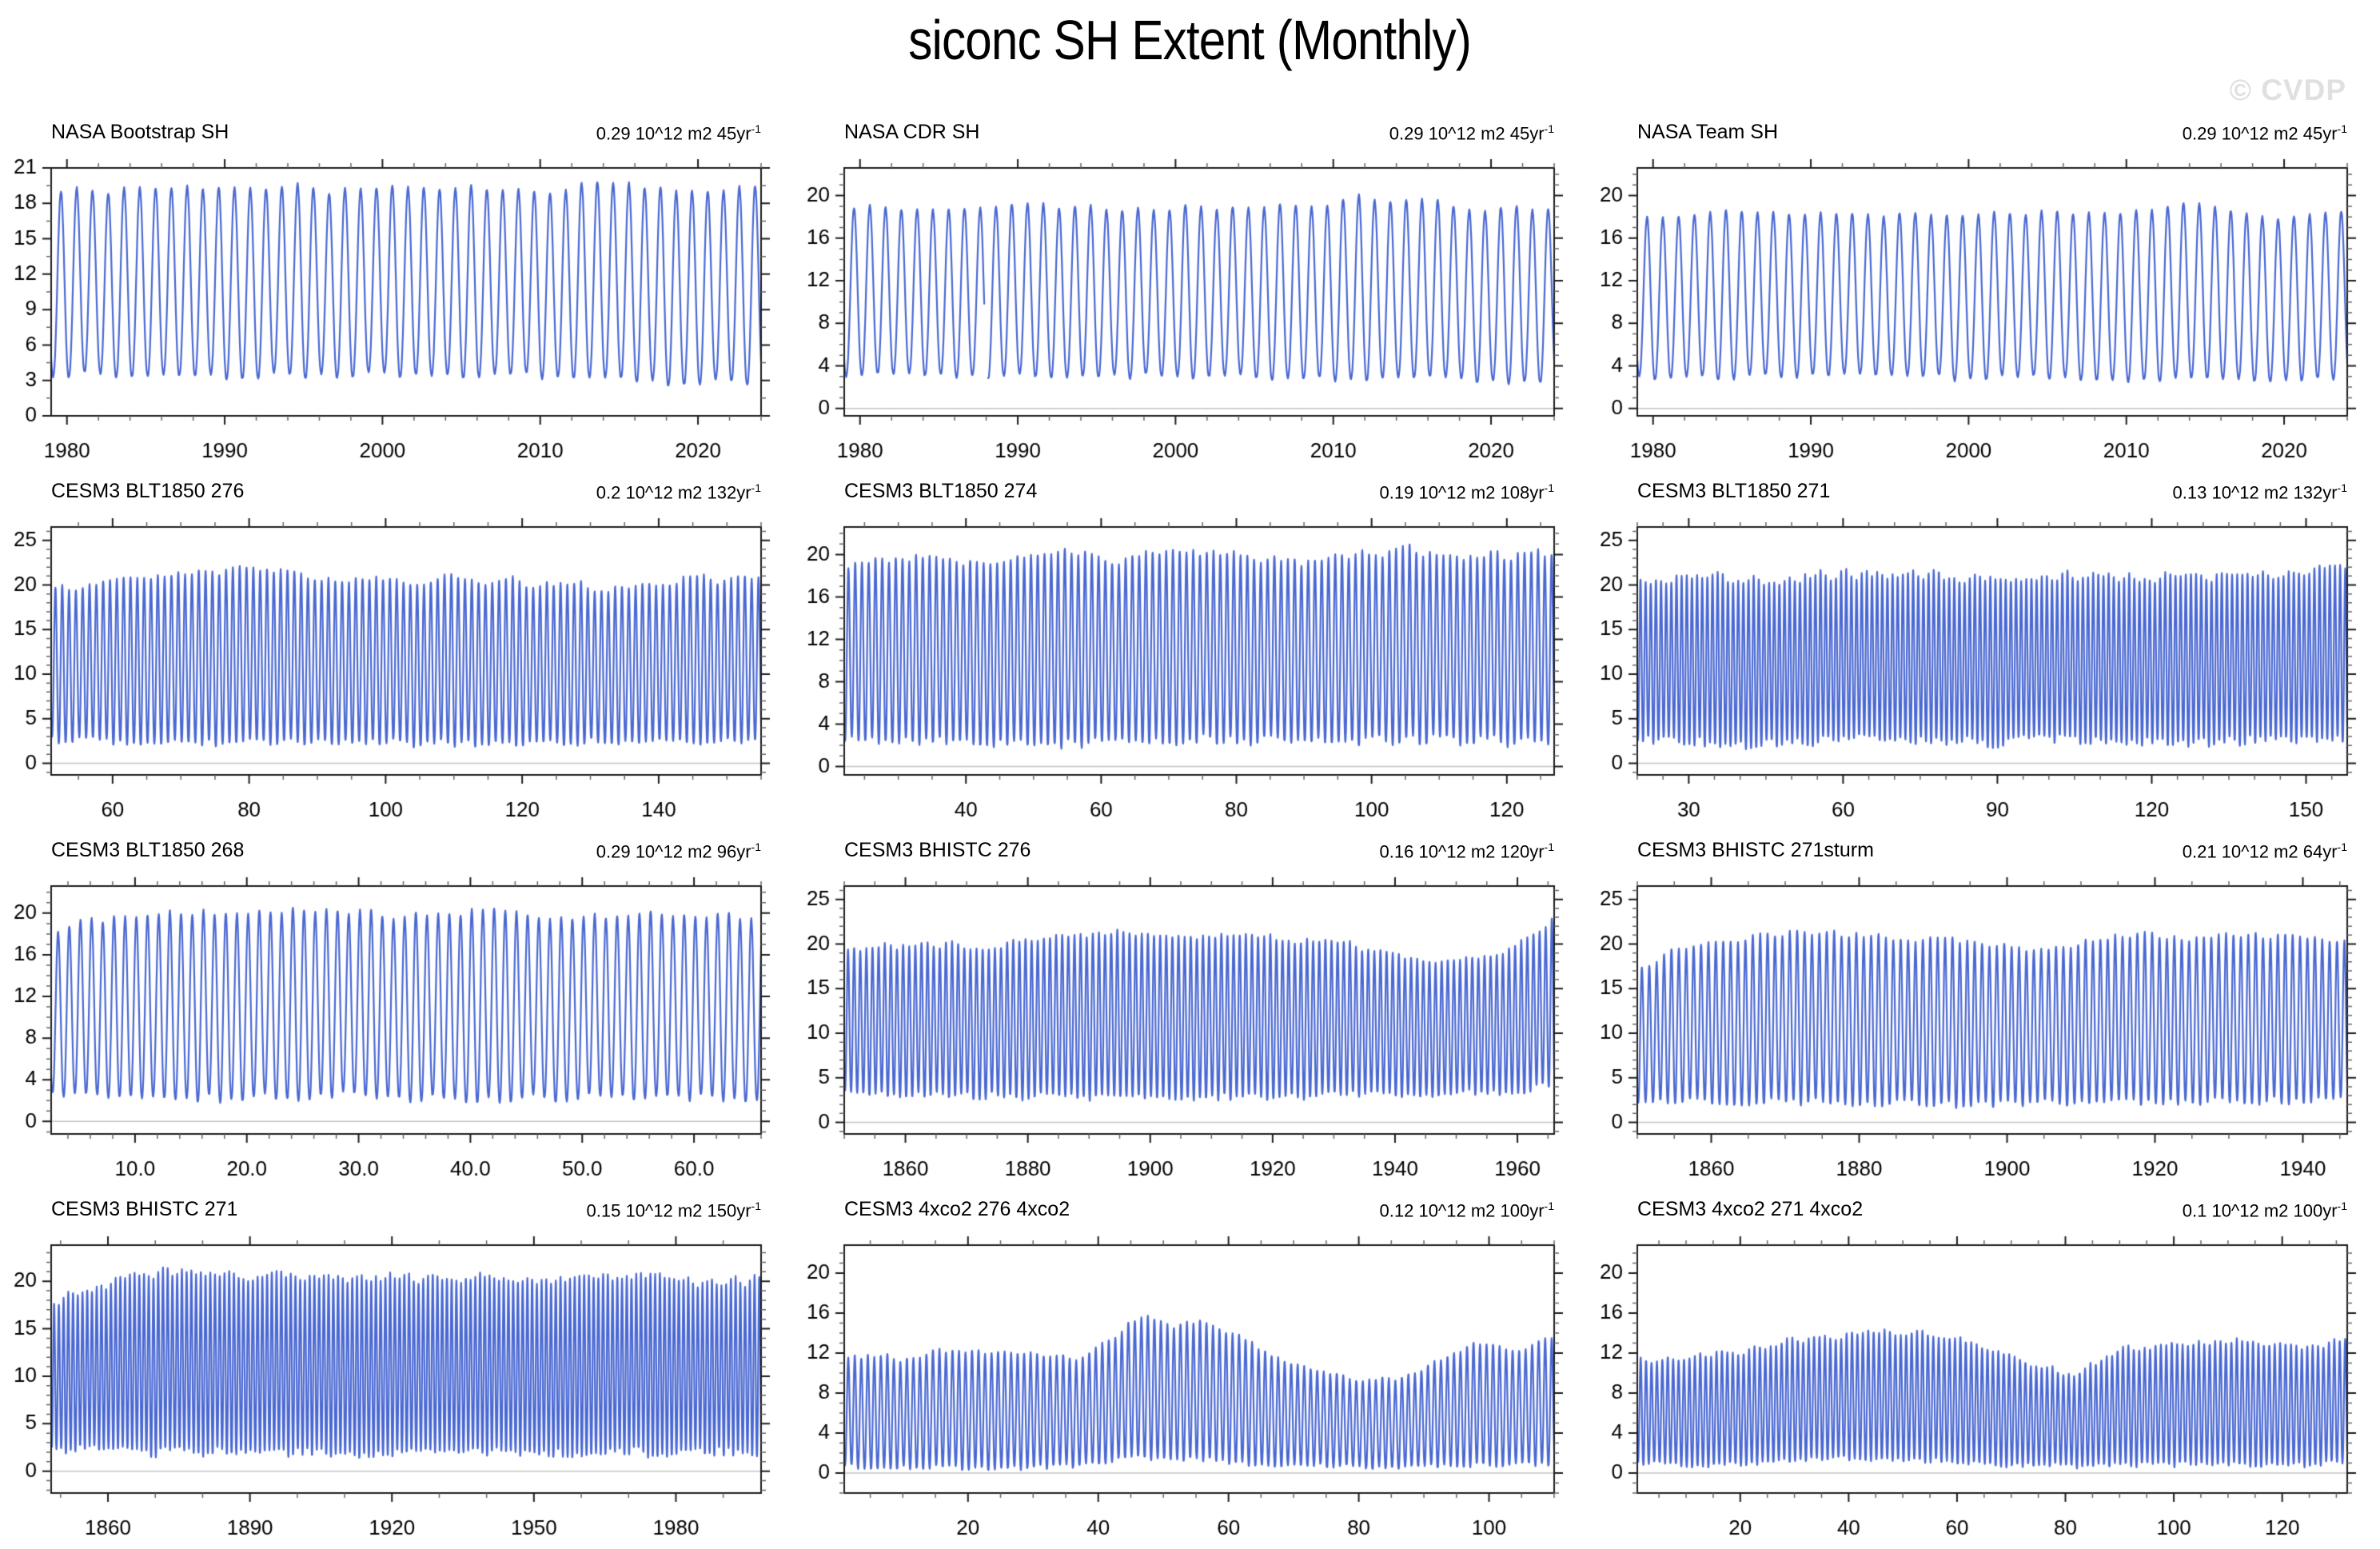 This screenshot has width=2380, height=1549. Describe the element at coordinates (148, 491) in the screenshot. I see `panel-title: CESM3 BLT1850 276` at that location.